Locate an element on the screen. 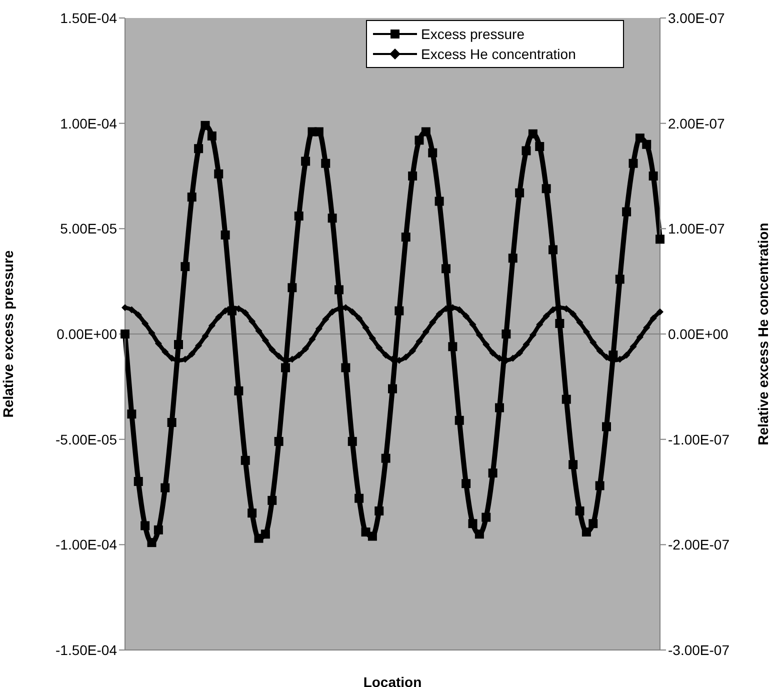  y2-tick-label: -1.00E-07 is located at coordinates (699, 439).